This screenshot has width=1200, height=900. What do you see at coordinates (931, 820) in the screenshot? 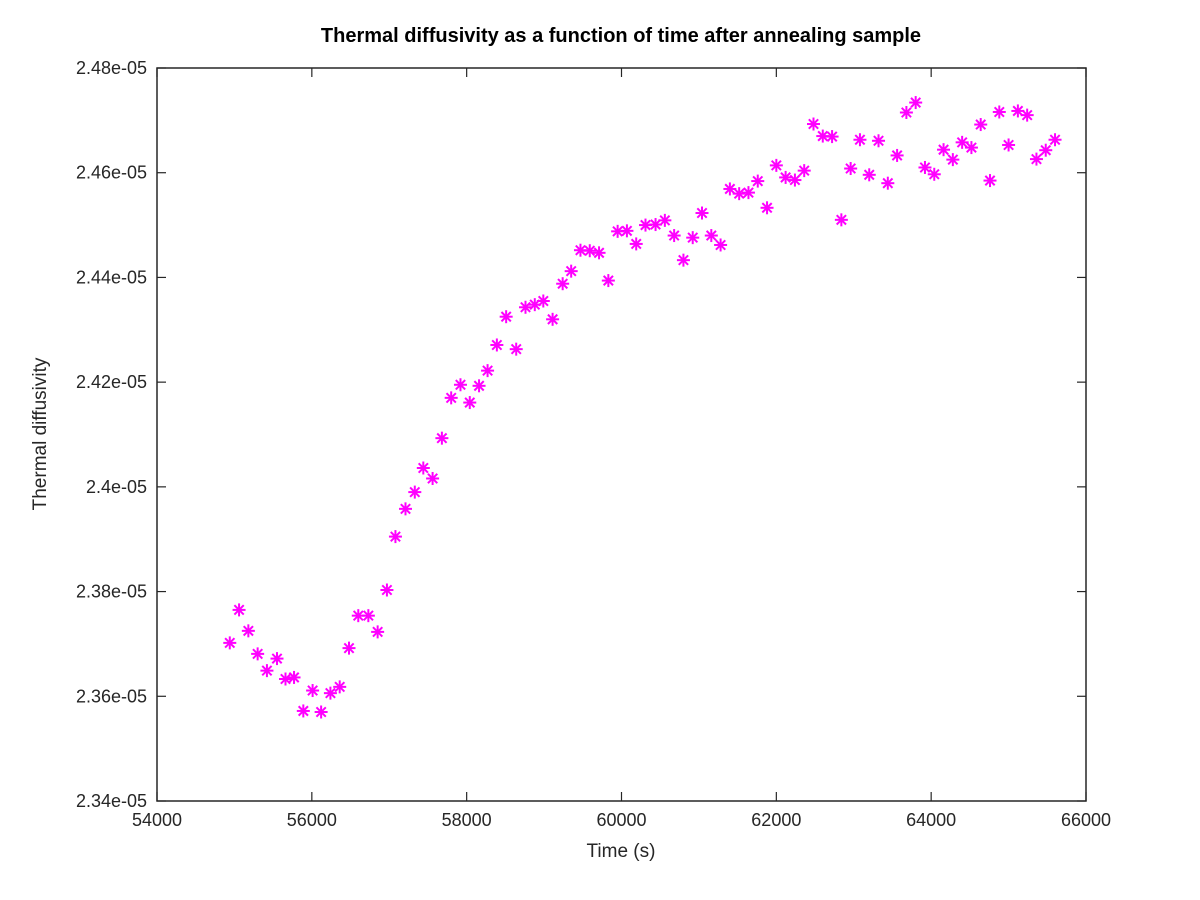
I see `x-tick-label: 64000` at bounding box center [931, 820].